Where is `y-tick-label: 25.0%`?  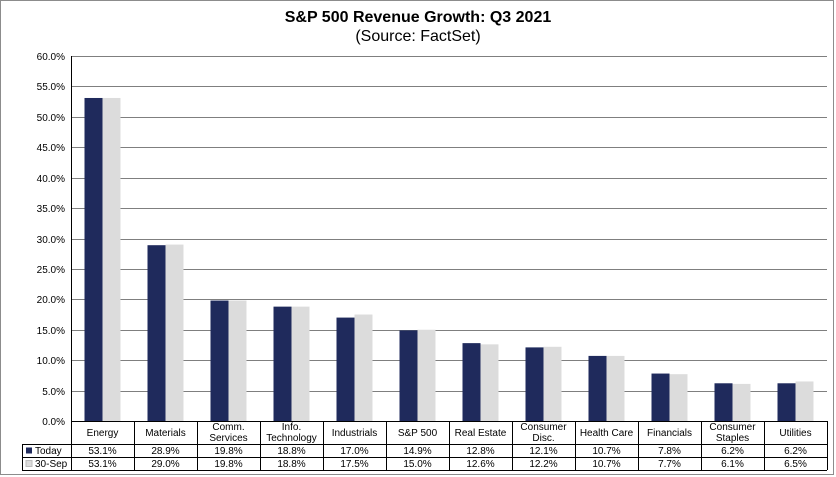 y-tick-label: 25.0% is located at coordinates (51, 270).